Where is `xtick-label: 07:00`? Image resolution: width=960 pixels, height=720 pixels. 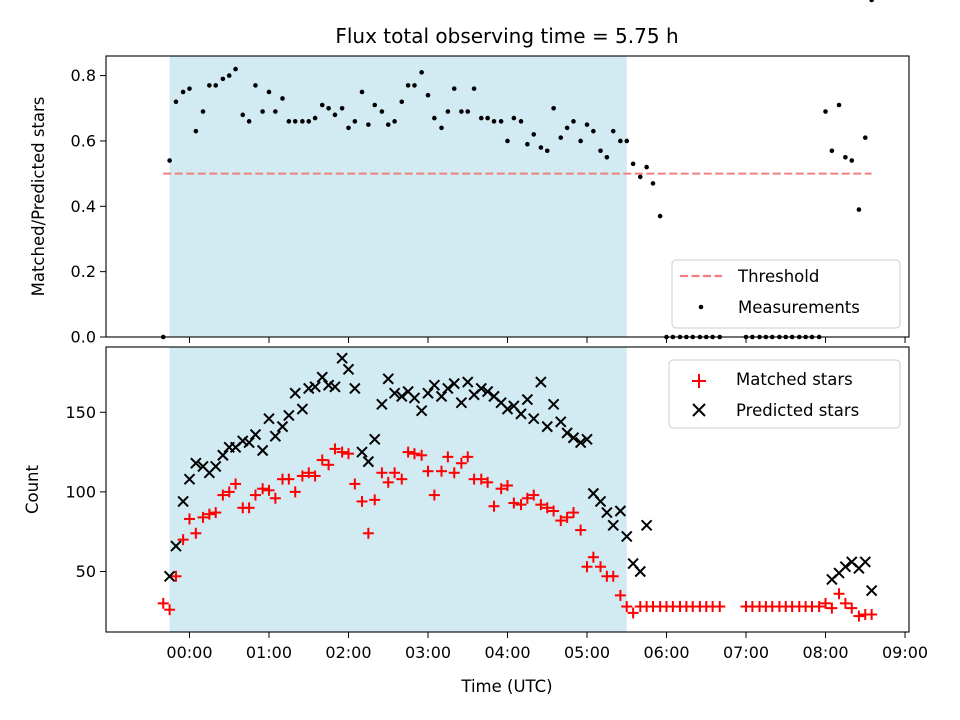
xtick-label: 07:00 is located at coordinates (746, 652).